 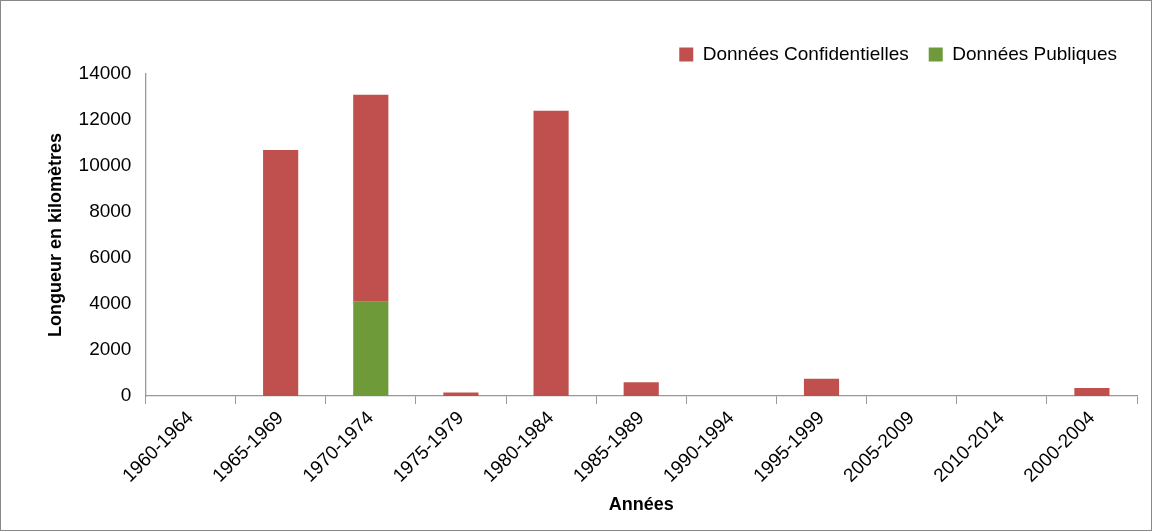 What do you see at coordinates (54, 235) in the screenshot?
I see `y-axis-title: Longueur en kilomètres` at bounding box center [54, 235].